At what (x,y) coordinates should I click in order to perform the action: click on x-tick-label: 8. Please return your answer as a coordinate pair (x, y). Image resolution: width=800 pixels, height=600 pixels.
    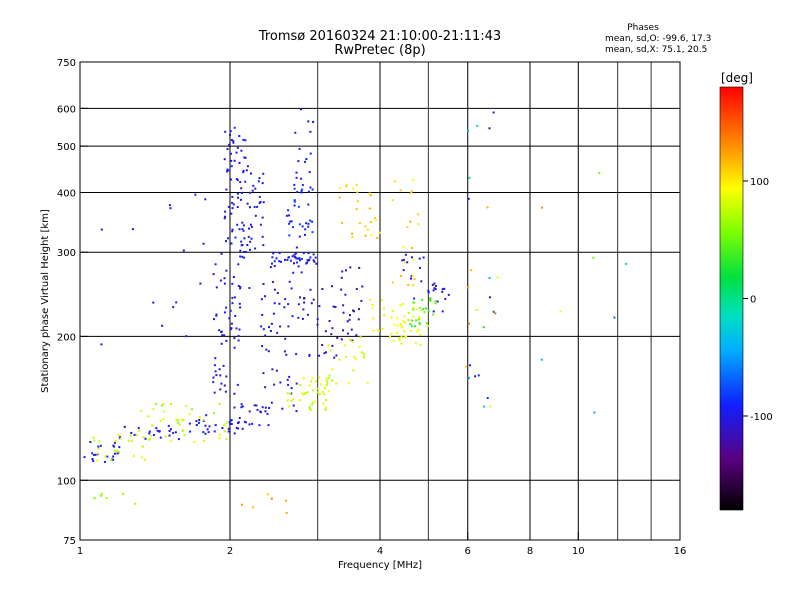
    Looking at the image, I should click on (530, 551).